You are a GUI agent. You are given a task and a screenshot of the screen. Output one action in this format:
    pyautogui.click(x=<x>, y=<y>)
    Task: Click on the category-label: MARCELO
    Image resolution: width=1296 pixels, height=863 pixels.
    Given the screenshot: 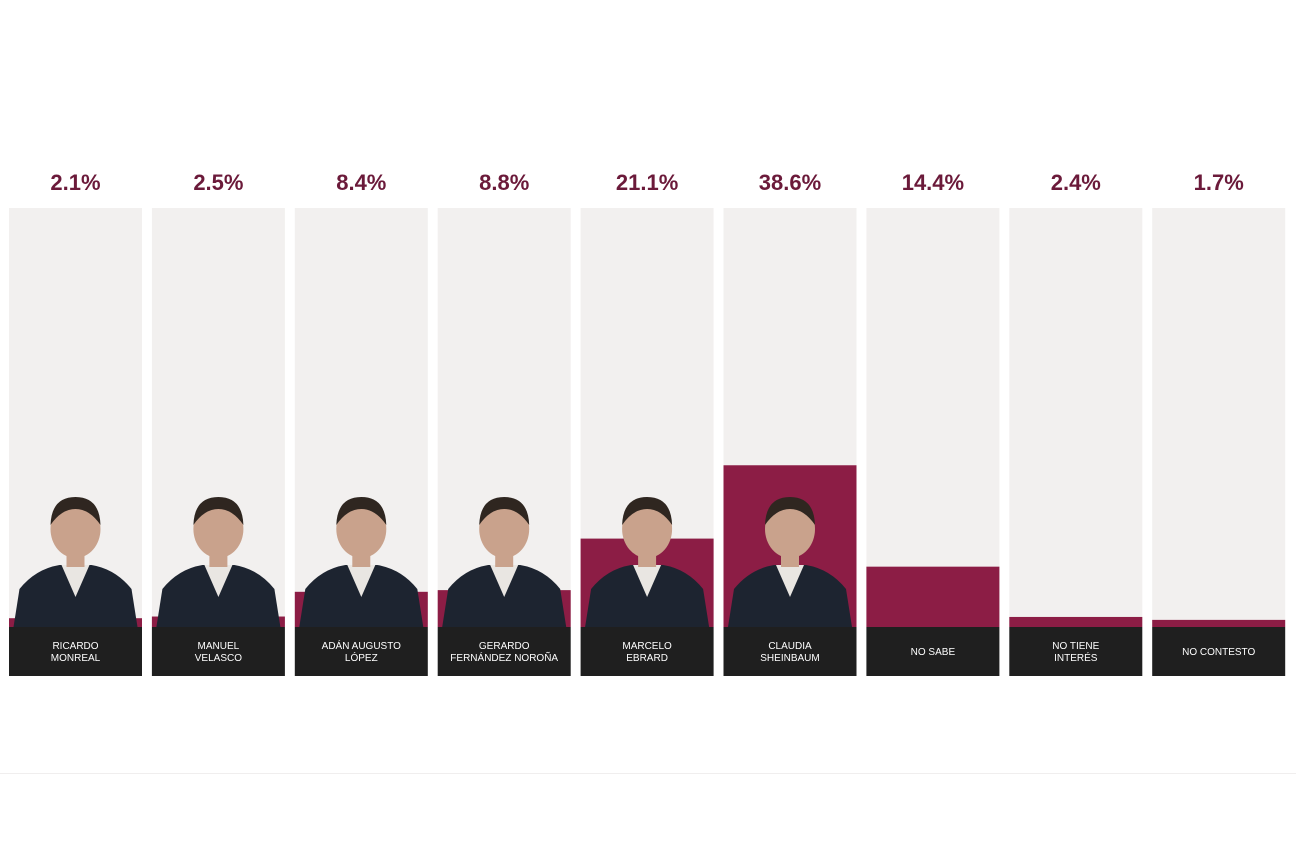 What is the action you would take?
    pyautogui.click(x=647, y=646)
    